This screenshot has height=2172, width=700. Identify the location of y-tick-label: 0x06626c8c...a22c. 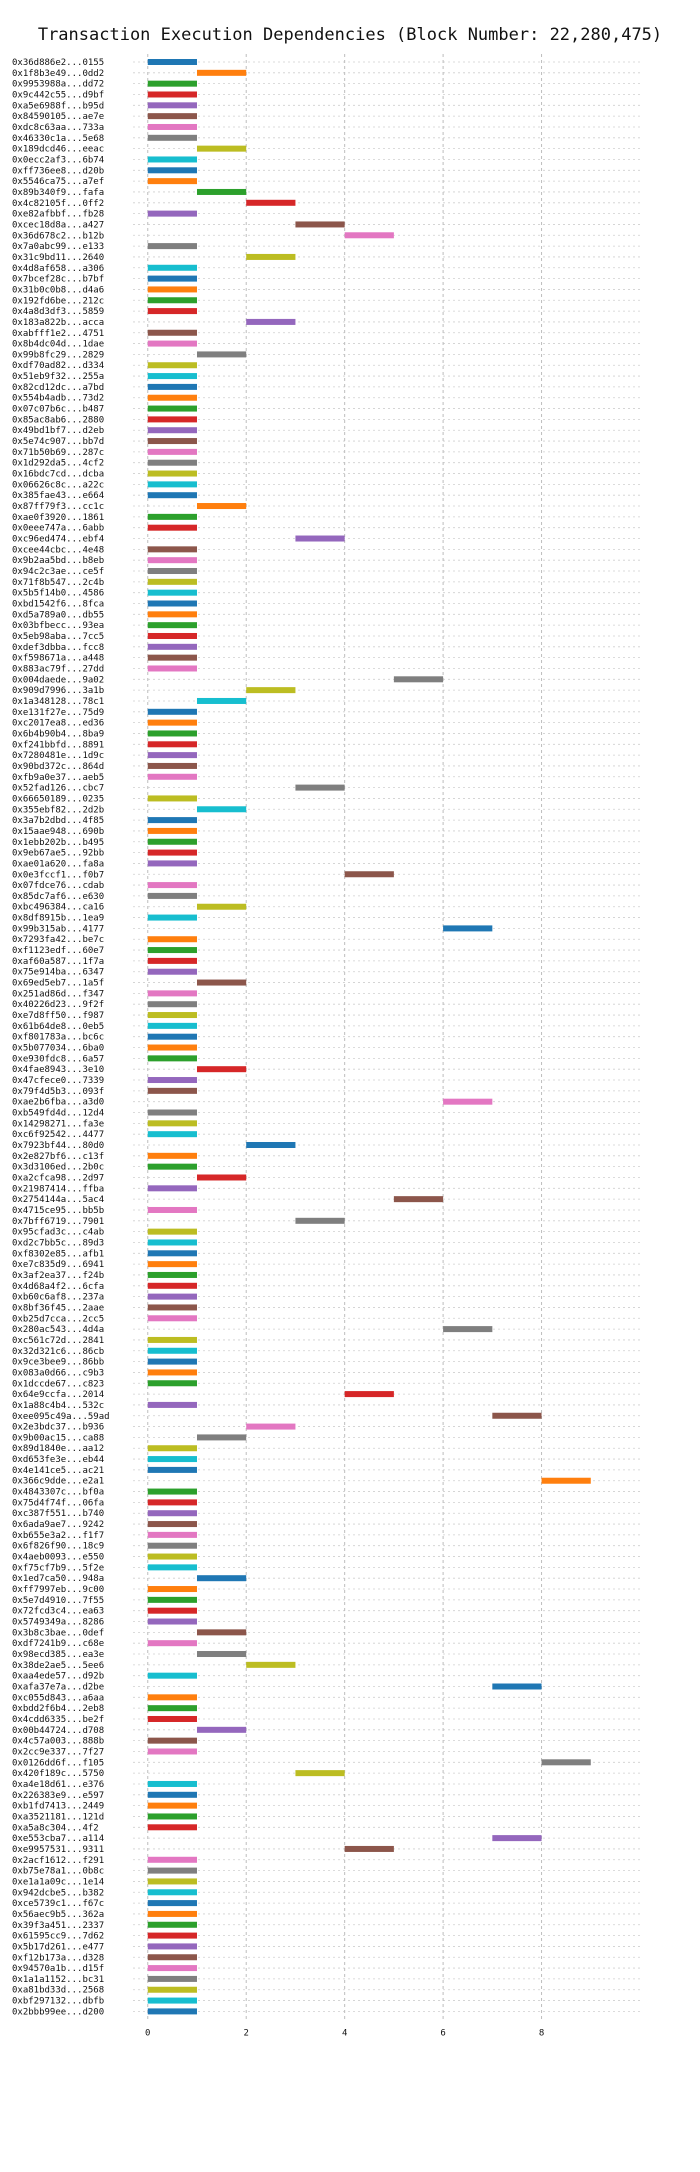
(58, 485).